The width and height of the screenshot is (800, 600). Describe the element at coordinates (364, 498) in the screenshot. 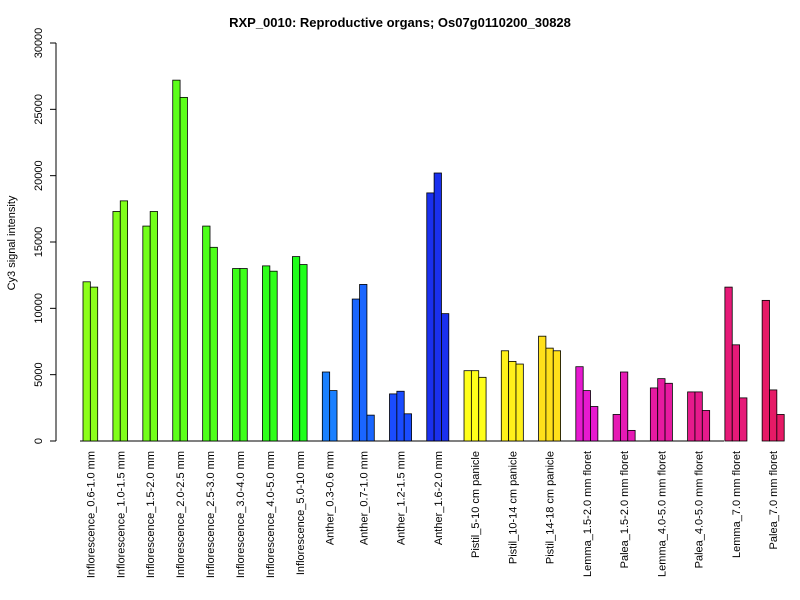

I see `category-label: Anther_0.7-1.0 mm` at that location.